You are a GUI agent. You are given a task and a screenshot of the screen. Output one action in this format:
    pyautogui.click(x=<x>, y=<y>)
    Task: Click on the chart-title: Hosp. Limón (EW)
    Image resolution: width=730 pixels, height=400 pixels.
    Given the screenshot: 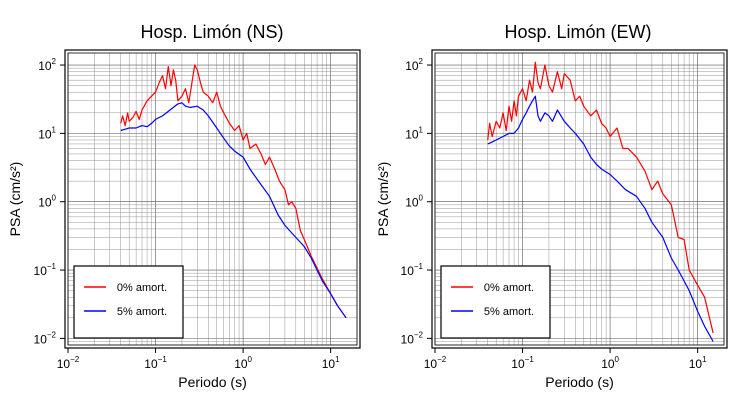 What is the action you would take?
    pyautogui.click(x=577, y=32)
    